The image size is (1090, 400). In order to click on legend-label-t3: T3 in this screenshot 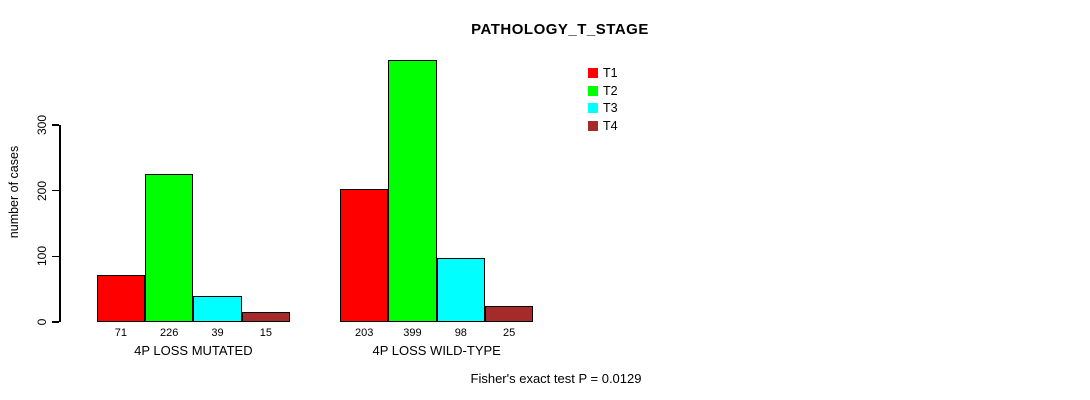, I will do `click(610, 108)`.